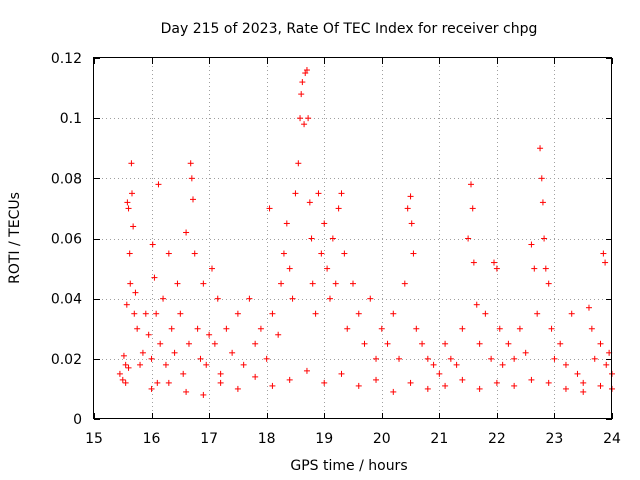  Describe the element at coordinates (66, 300) in the screenshot. I see `y-tick-label: 0.04` at that location.